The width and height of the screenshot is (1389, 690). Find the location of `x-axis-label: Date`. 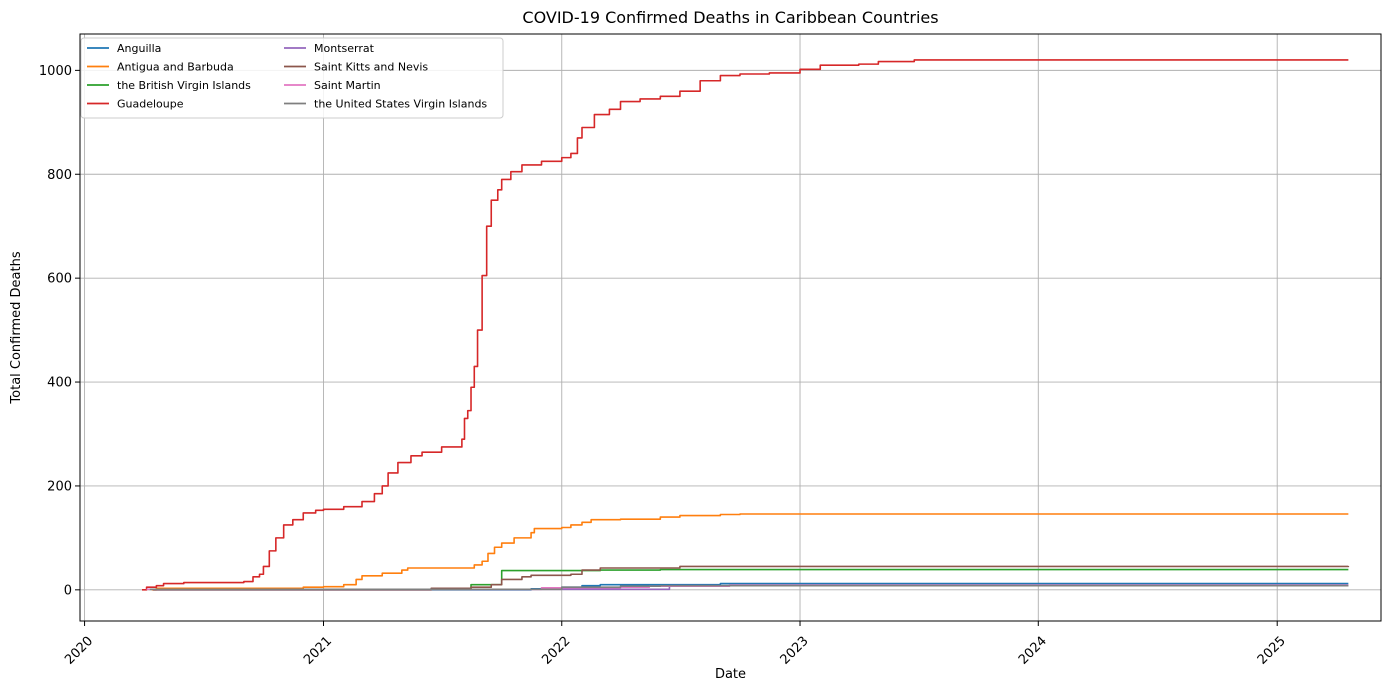

x-axis-label: Date is located at coordinates (730, 674).